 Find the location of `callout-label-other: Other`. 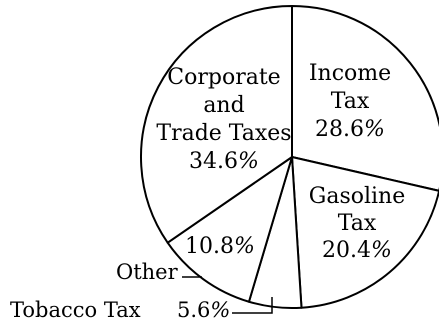

callout-label-other: Other is located at coordinates (147, 272).